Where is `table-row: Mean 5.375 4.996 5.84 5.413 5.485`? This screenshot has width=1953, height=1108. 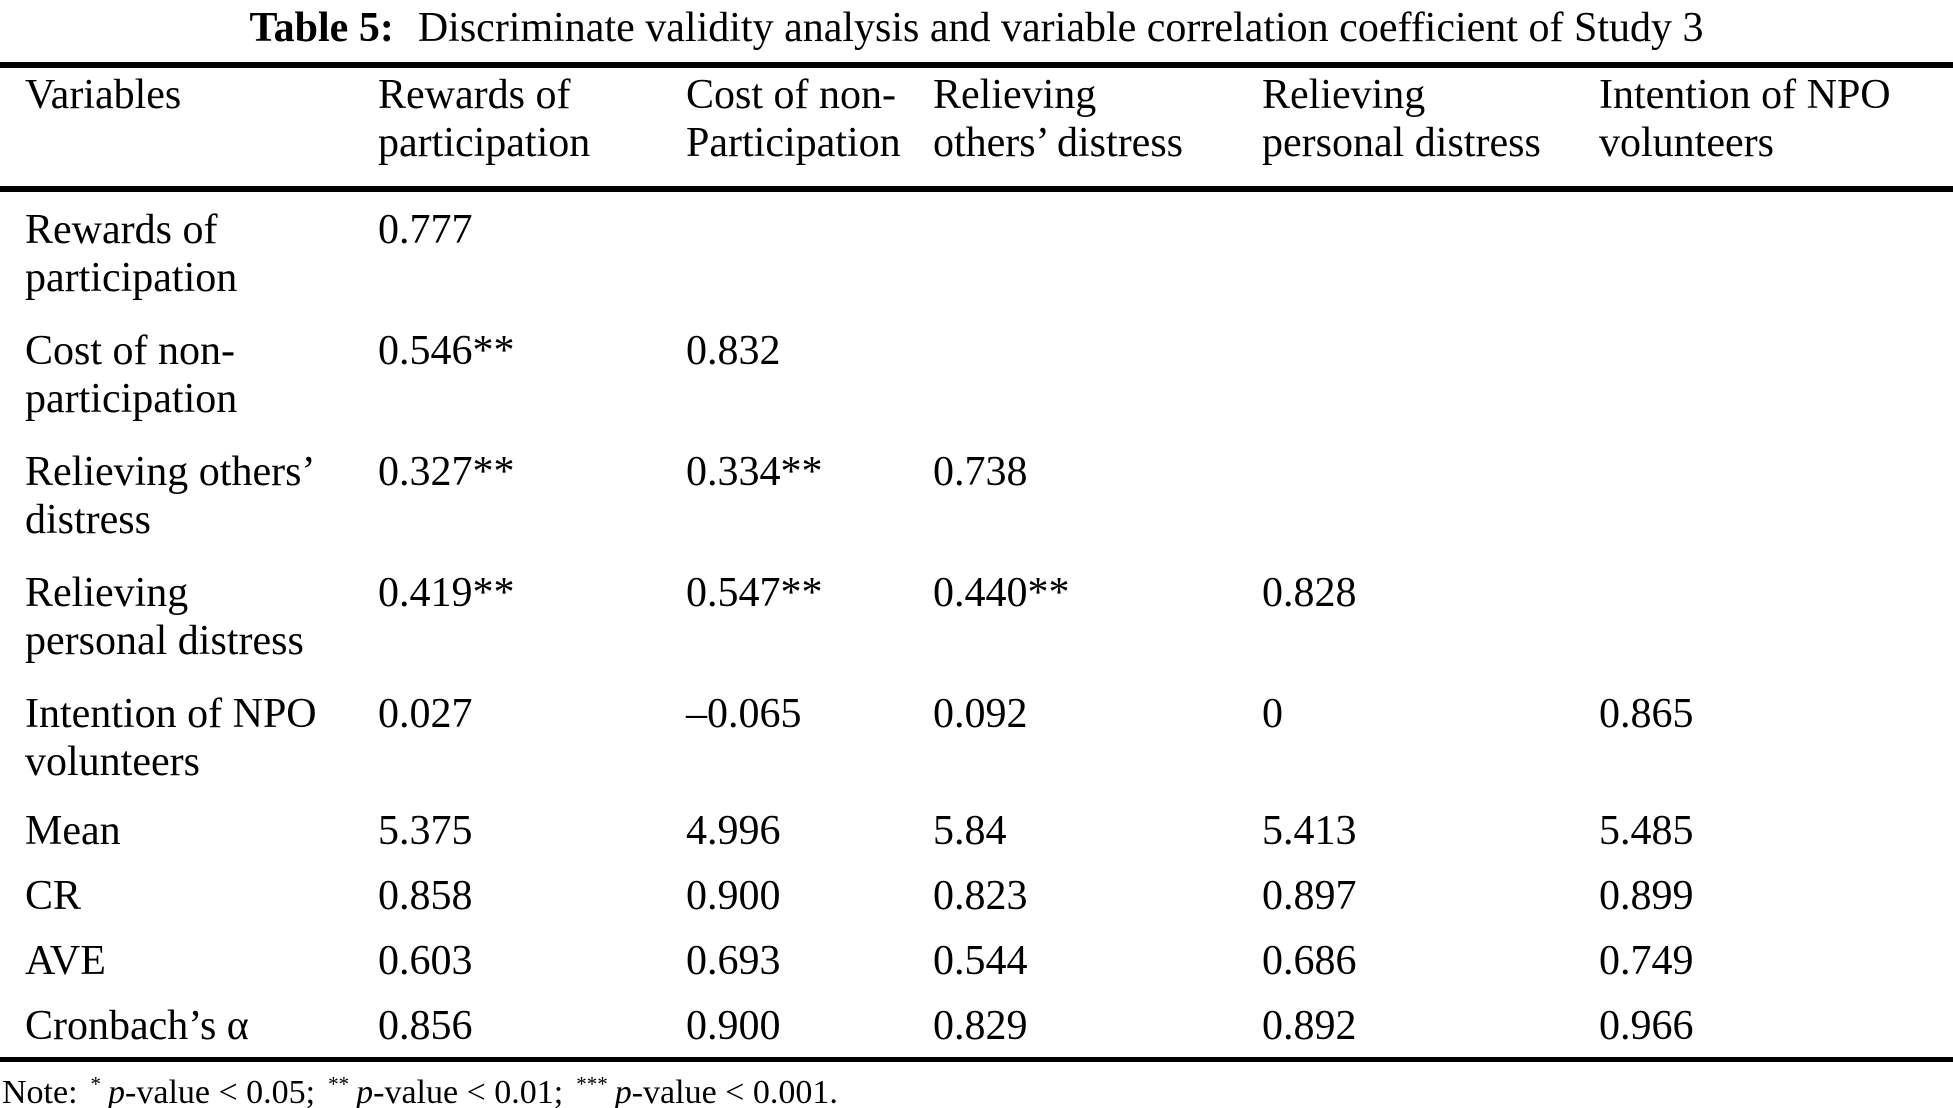 table-row: Mean 5.375 4.996 5.84 5.413 5.485 is located at coordinates (976, 829).